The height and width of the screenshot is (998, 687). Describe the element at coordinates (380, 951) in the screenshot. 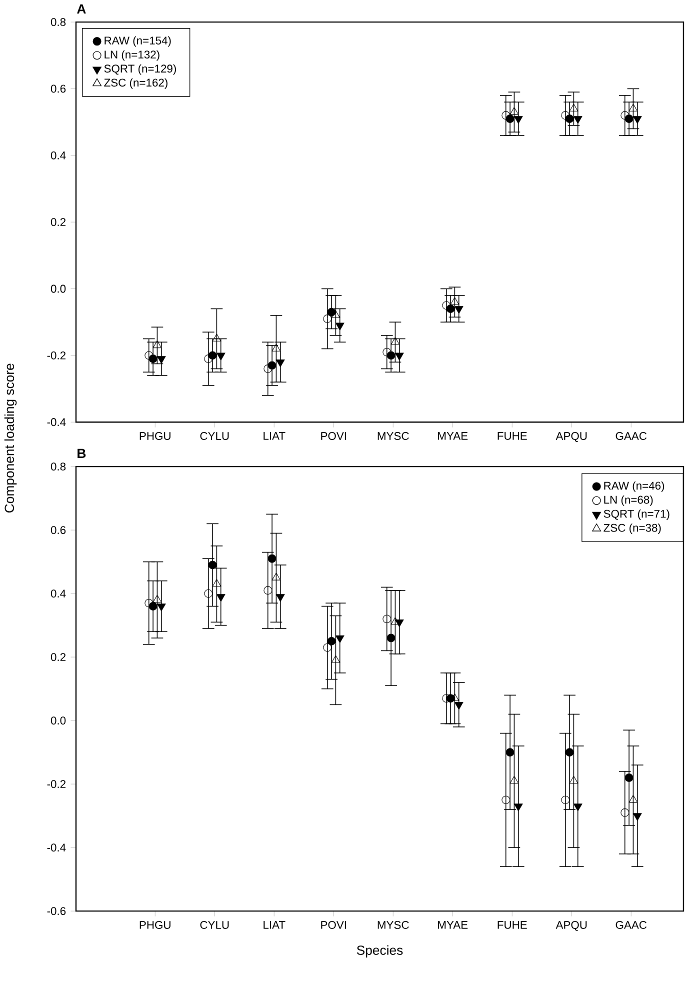

I see `x-axis-title: Species` at that location.